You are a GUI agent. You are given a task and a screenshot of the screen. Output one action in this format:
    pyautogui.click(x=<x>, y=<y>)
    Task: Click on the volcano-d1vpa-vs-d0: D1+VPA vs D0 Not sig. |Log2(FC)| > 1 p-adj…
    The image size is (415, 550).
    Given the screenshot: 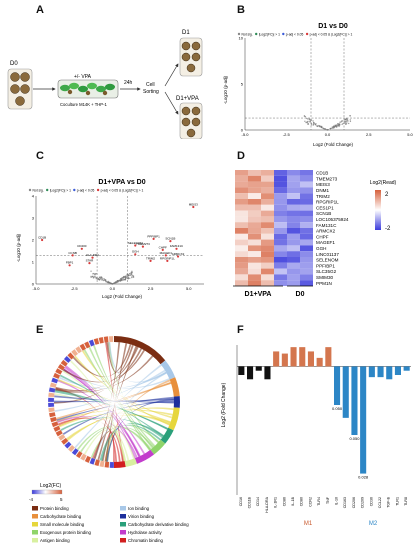 What is the action you would take?
    pyautogui.click(x=110, y=239)
    